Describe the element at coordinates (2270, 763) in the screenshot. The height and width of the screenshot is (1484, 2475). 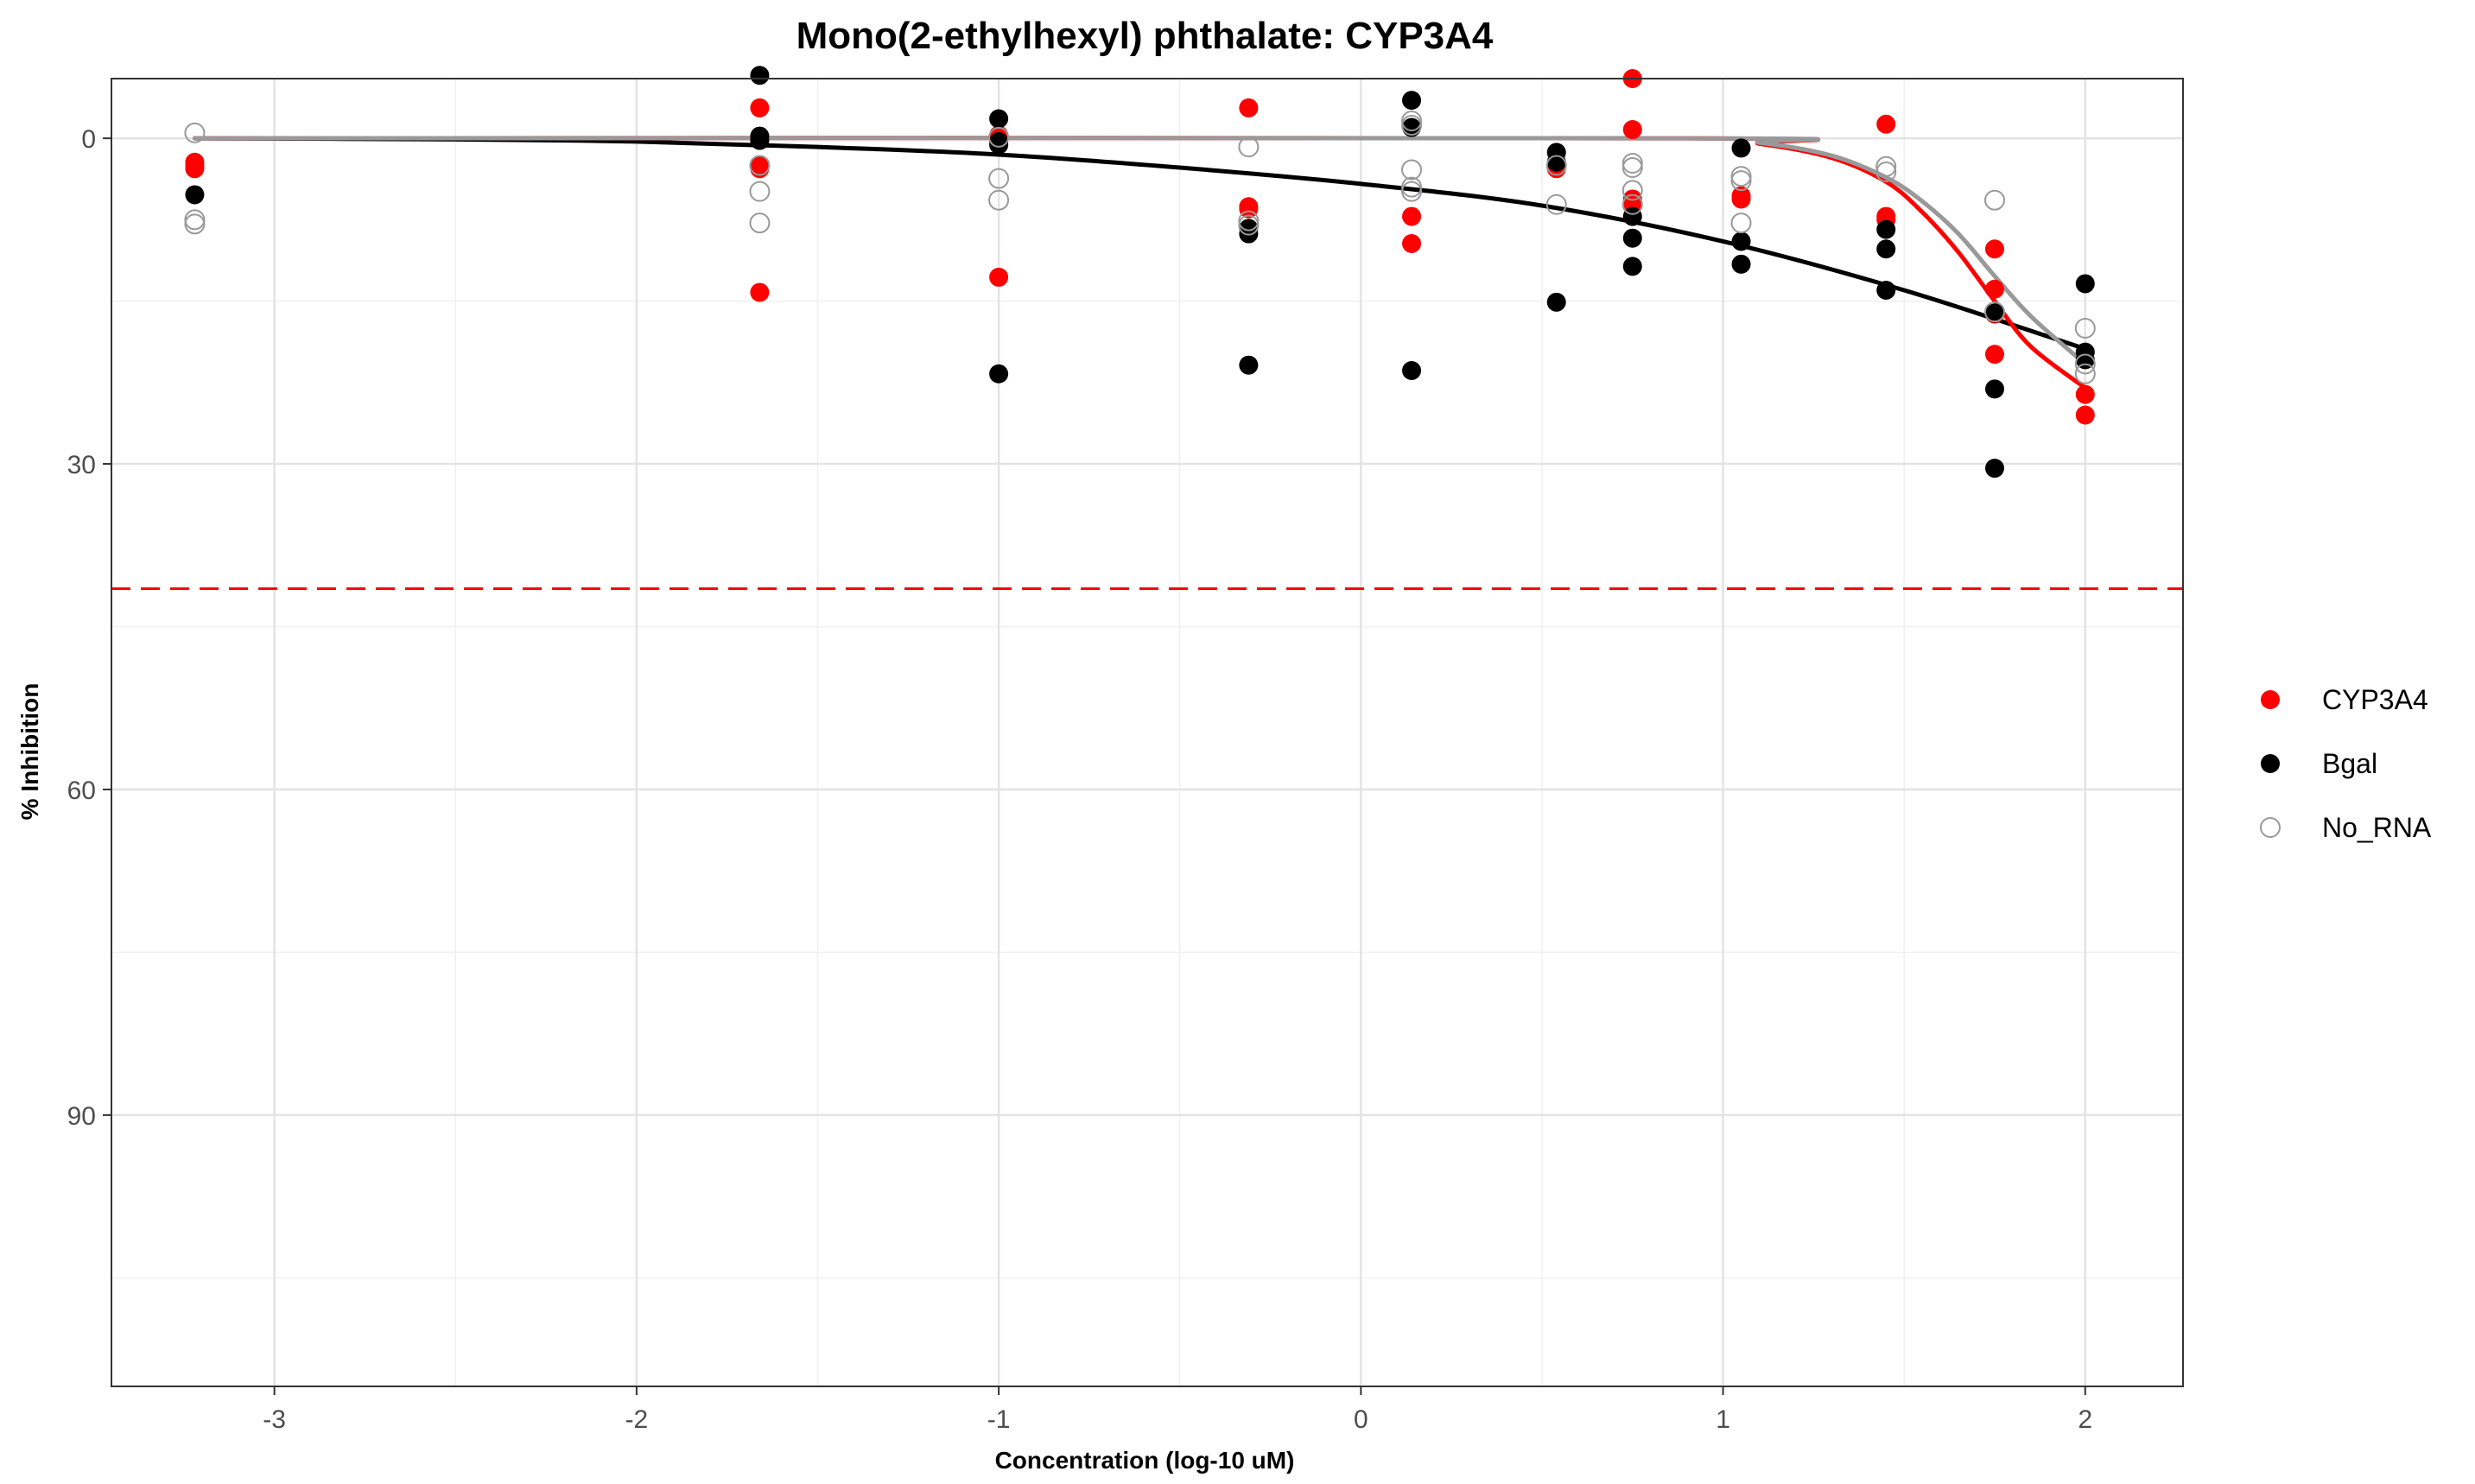
I see `legend-key-bgal` at that location.